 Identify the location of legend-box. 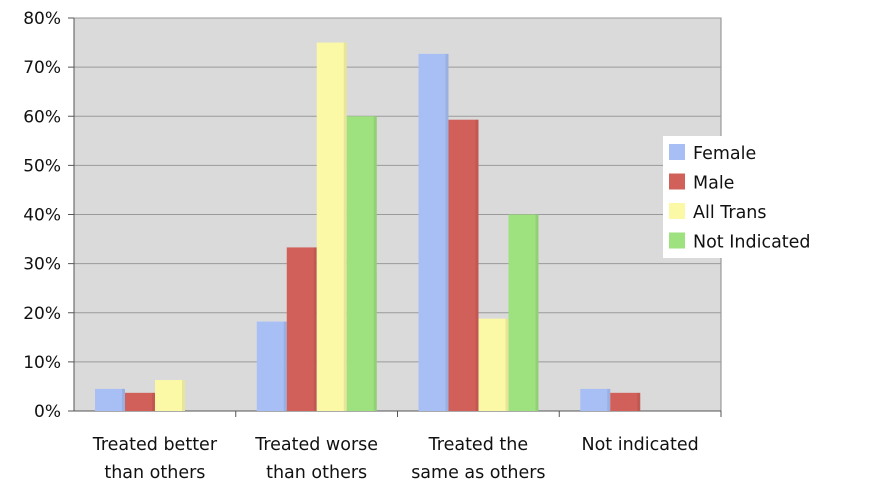
(742, 197).